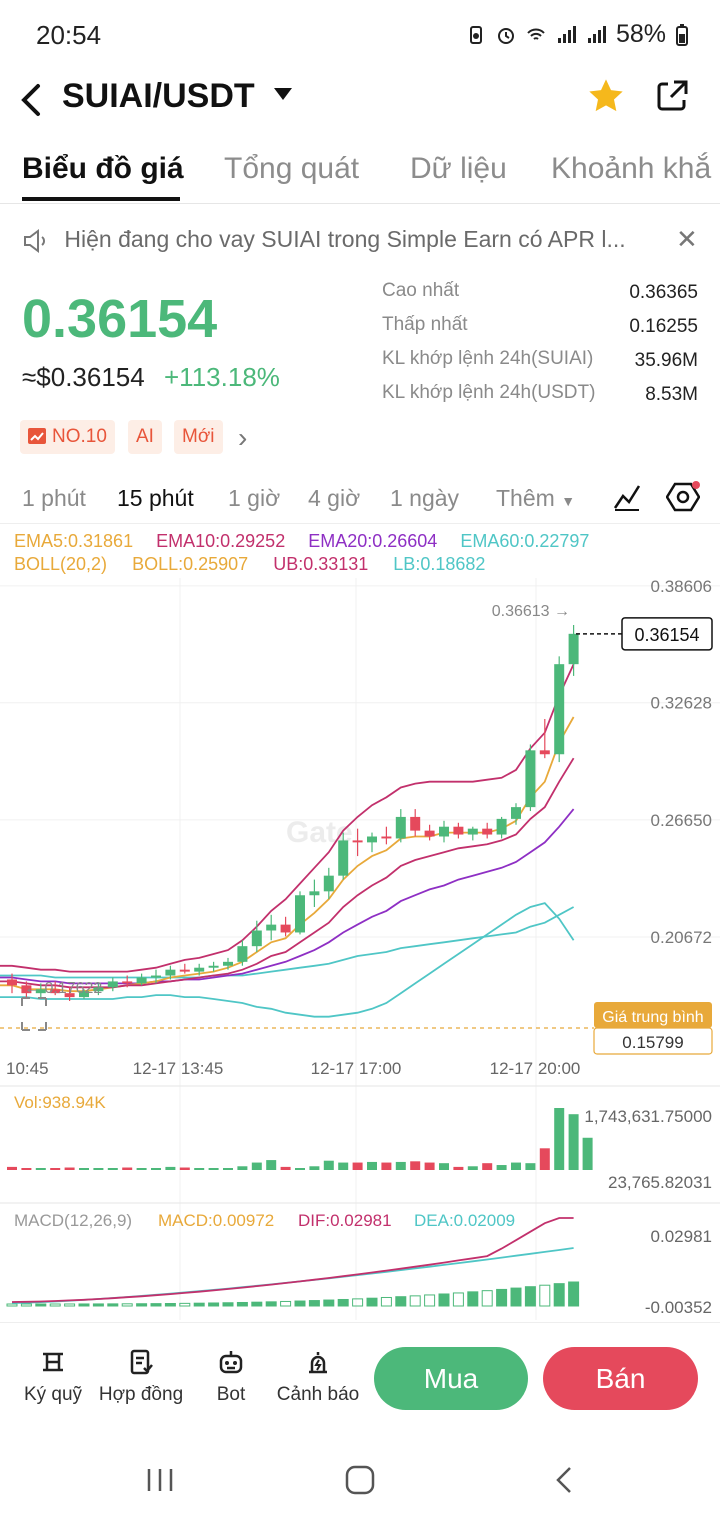  I want to click on price-usd: ≈$0.36154, so click(83, 377).